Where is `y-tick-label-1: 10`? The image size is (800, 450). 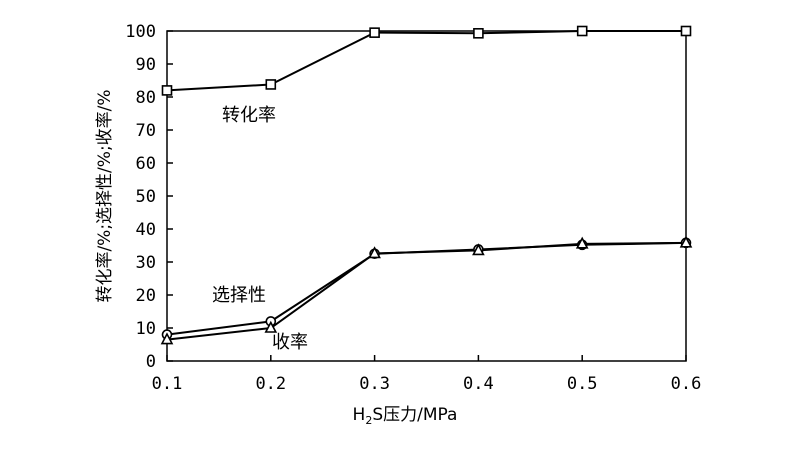
y-tick-label-1: 10 is located at coordinates (146, 329).